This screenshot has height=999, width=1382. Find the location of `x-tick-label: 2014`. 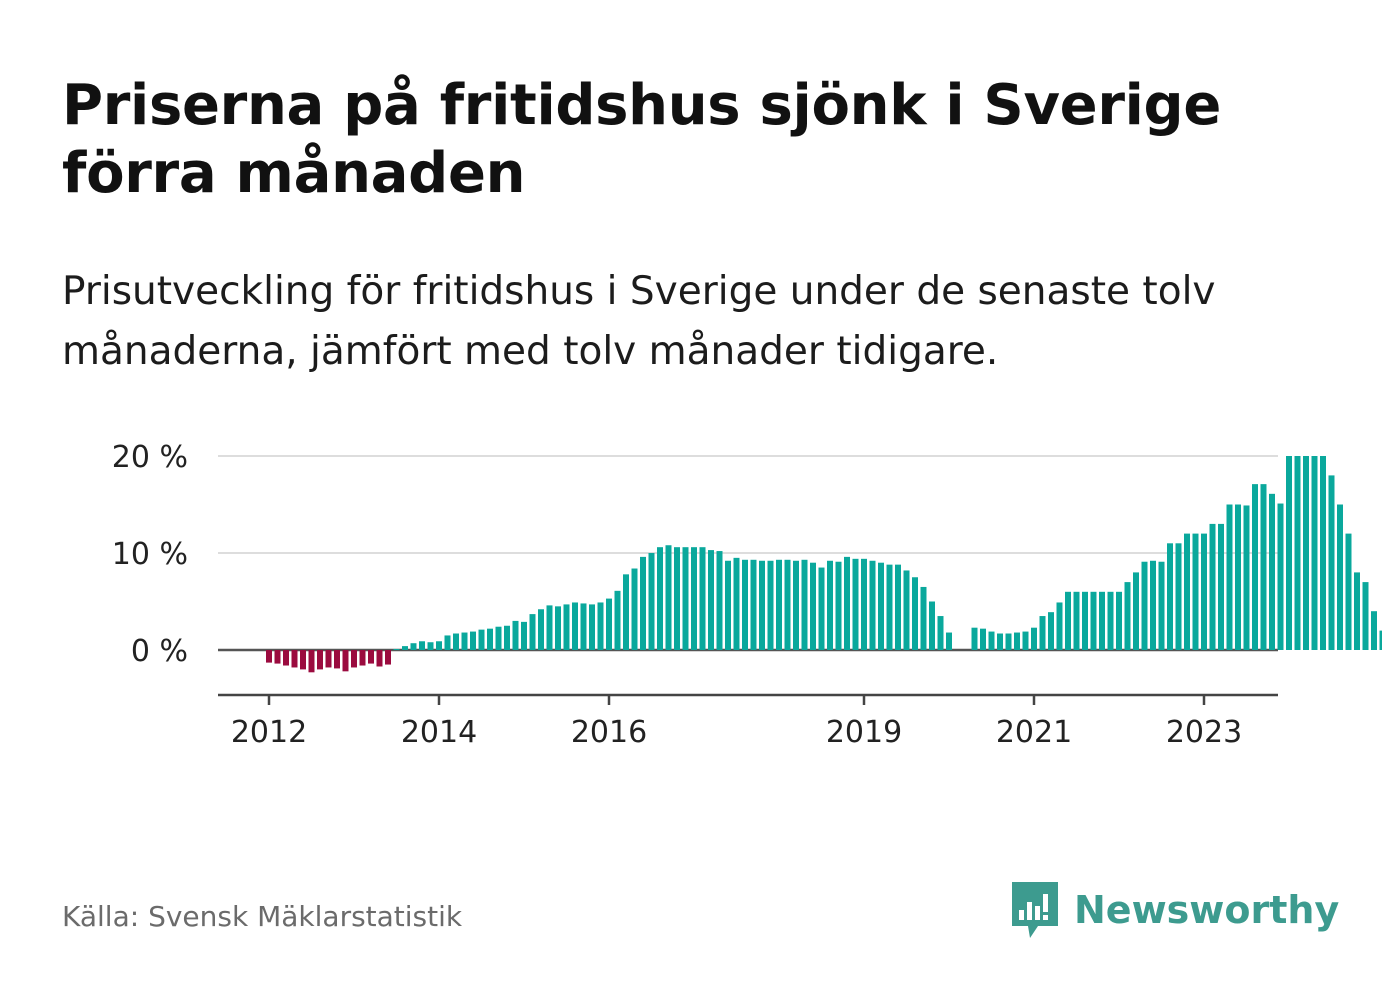

x-tick-label: 2014 is located at coordinates (439, 732).